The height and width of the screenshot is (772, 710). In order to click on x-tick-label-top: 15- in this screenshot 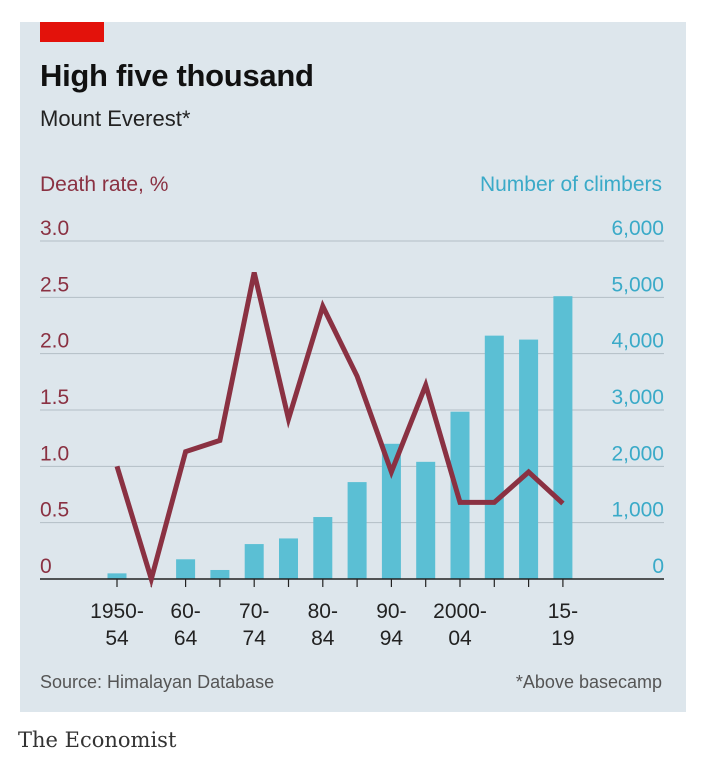, I will do `click(563, 611)`.